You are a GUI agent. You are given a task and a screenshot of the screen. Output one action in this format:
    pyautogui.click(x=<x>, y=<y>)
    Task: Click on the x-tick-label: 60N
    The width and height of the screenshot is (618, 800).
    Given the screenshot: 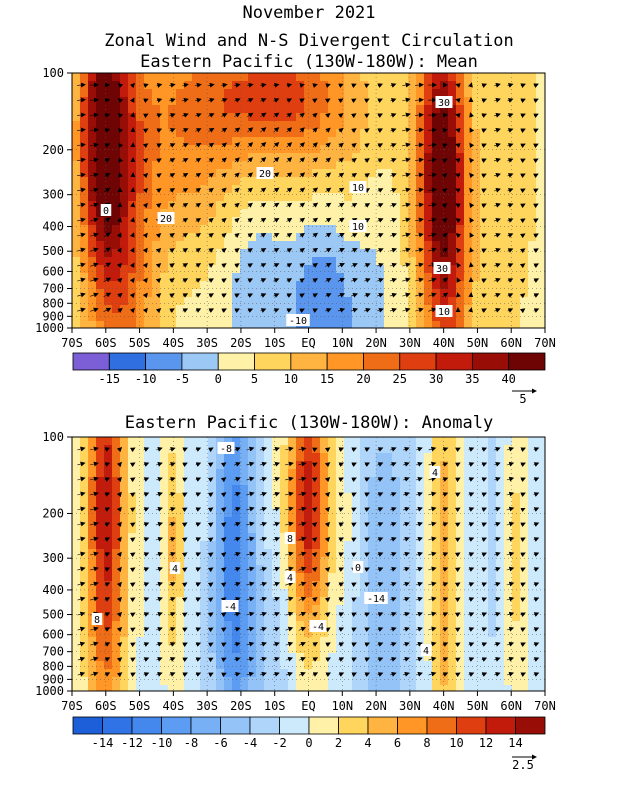 What is the action you would take?
    pyautogui.click(x=511, y=343)
    